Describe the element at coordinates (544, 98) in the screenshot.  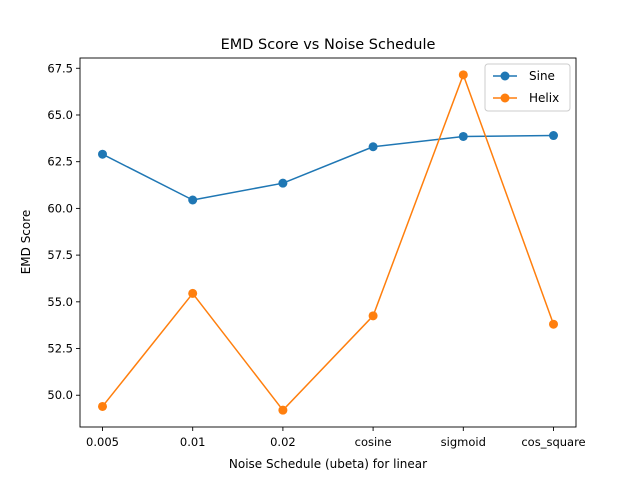
I see `legend-label-helix: Helix` at that location.